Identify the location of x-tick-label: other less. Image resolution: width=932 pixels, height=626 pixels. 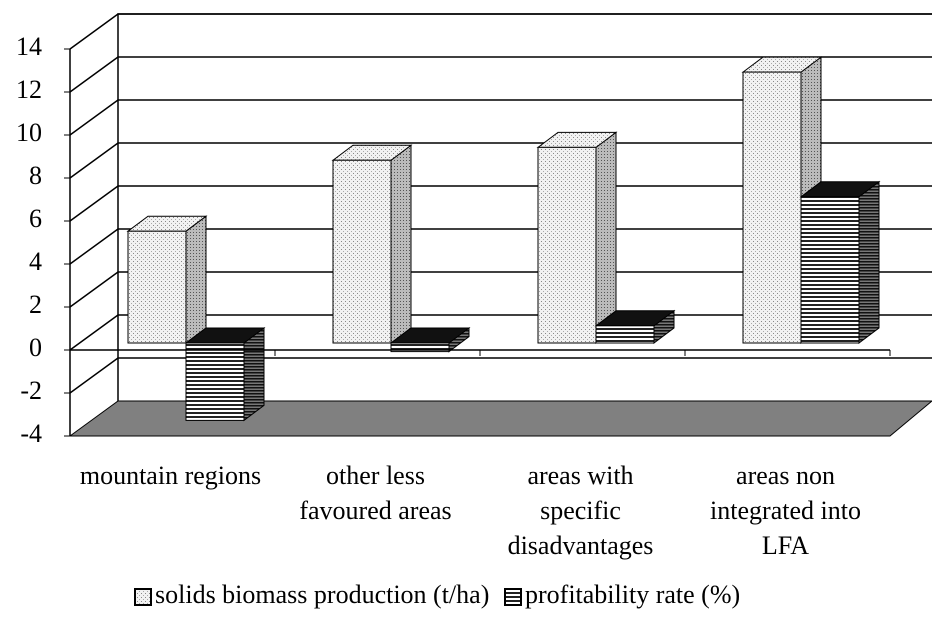
(375, 475).